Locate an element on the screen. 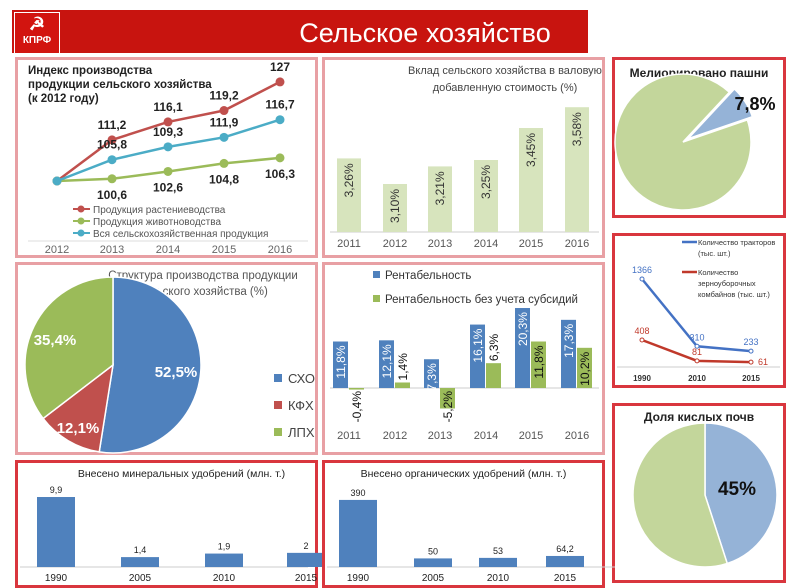  bar-label: 20,3% is located at coordinates (523, 329).